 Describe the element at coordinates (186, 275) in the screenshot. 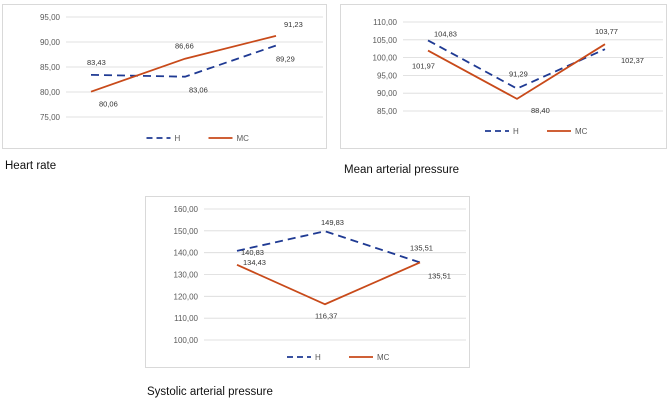

I see `y-tick-label: 130,00` at that location.